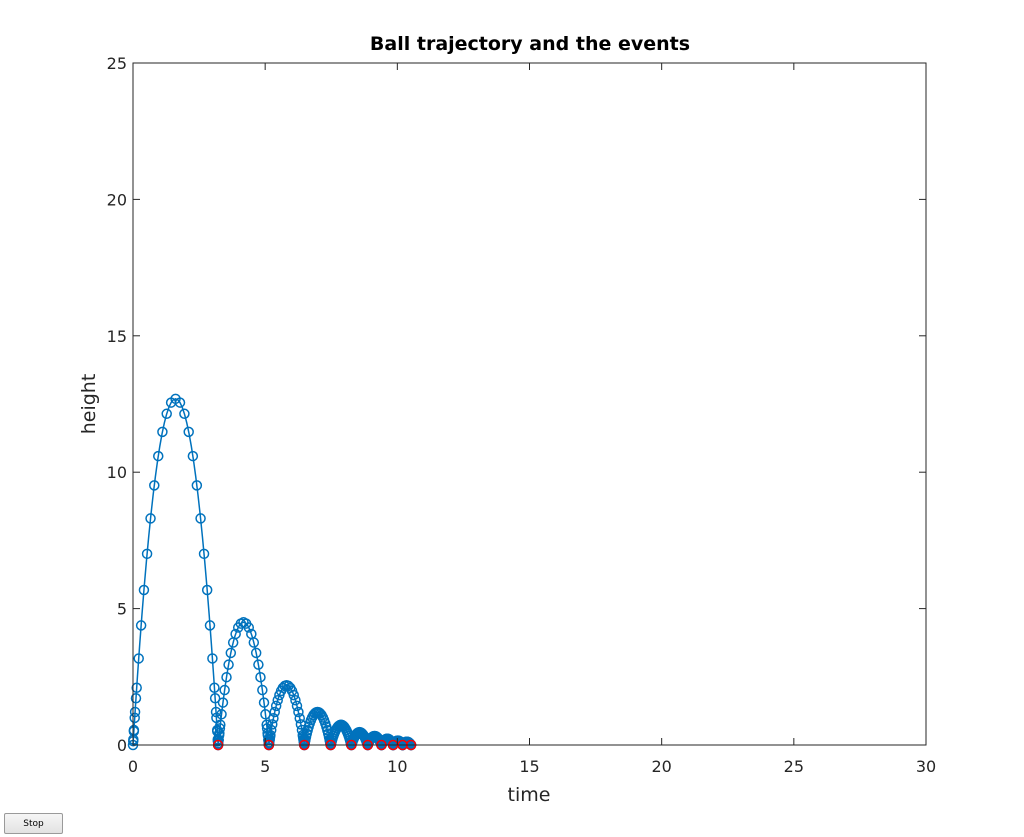 The height and width of the screenshot is (837, 1024). I want to click on y-axis-label: height, so click(89, 404).